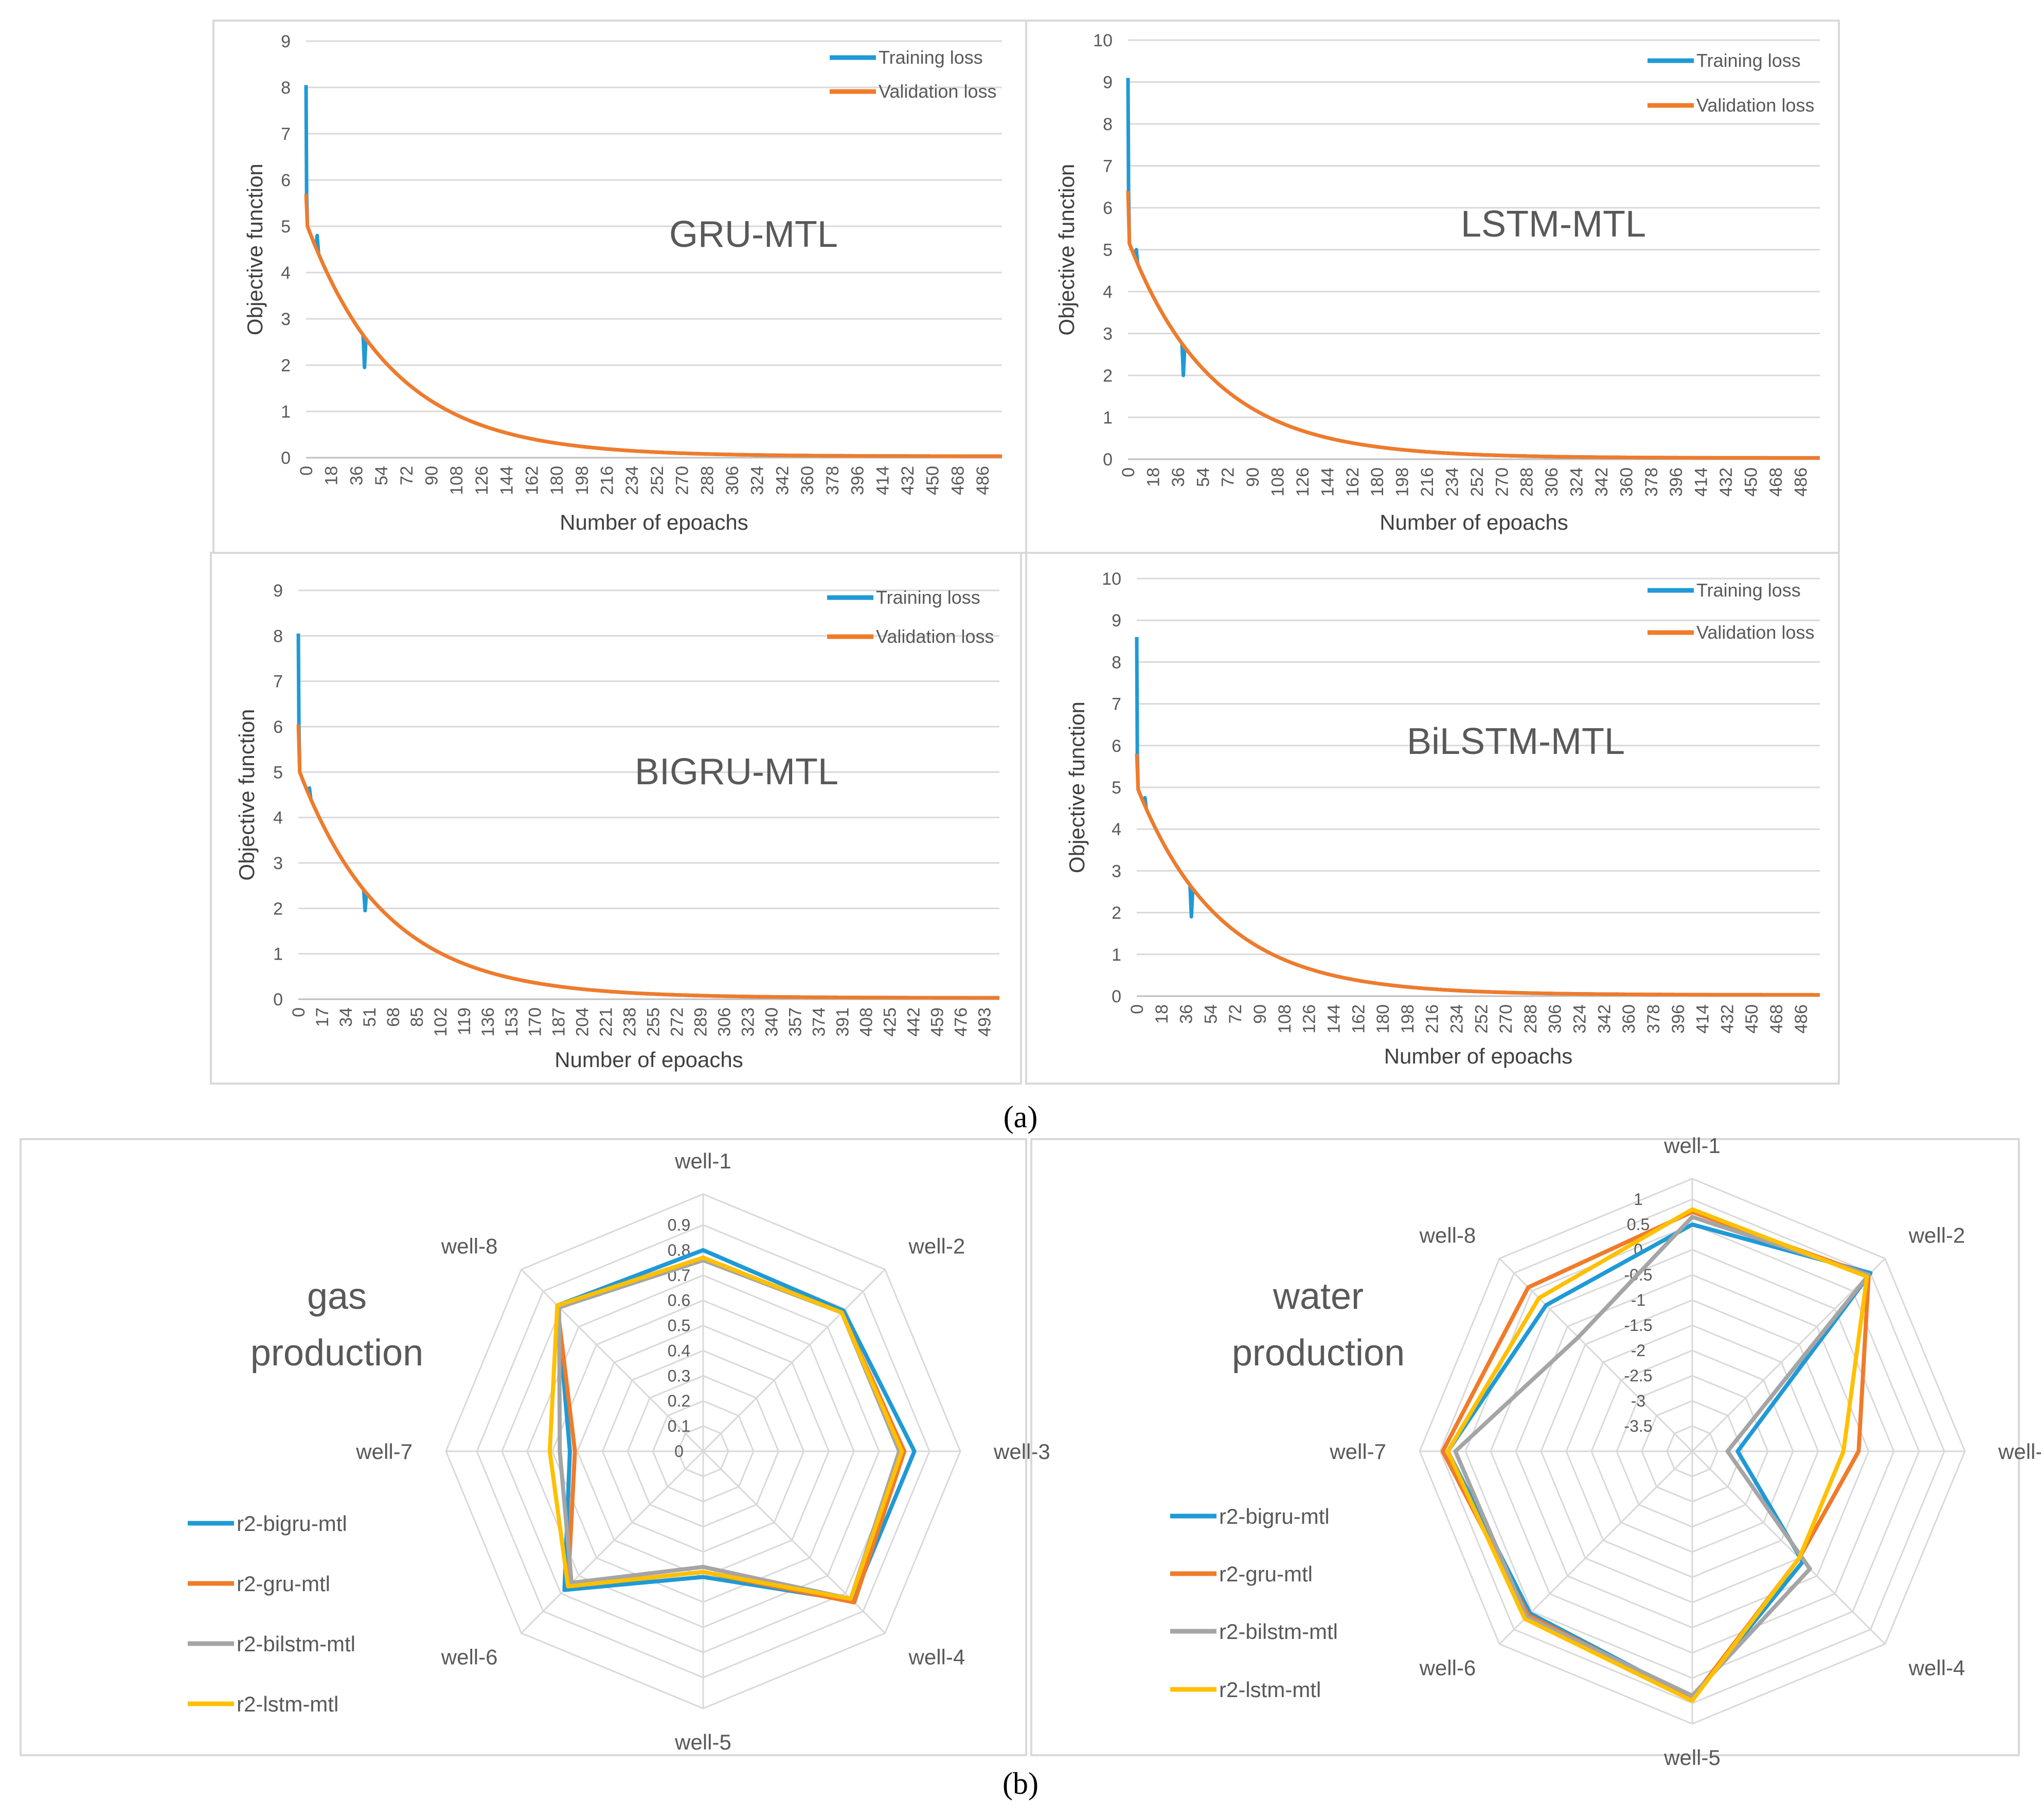 The image size is (2041, 1820). I want to click on x-tick-label: 68, so click(393, 1017).